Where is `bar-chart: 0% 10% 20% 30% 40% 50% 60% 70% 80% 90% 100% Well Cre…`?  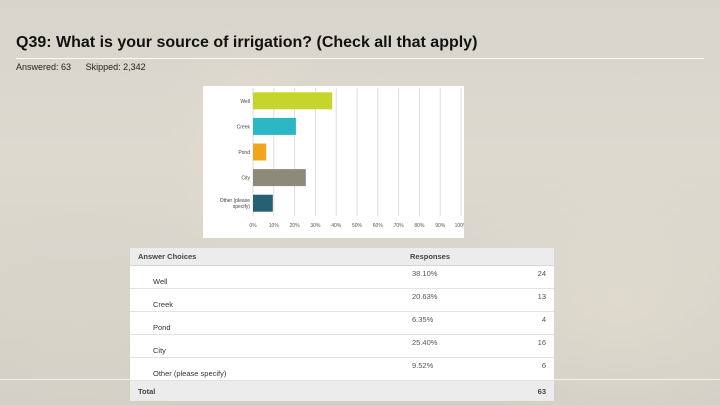 bar-chart: 0% 10% 20% 30% 40% 50% 60% 70% 80% 90% 100% Well Cre… is located at coordinates (333, 162).